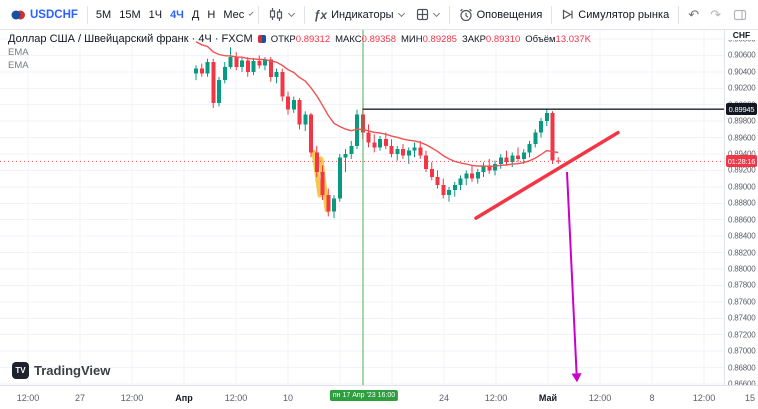  I want to click on instrument-mini-icon, so click(261, 39).